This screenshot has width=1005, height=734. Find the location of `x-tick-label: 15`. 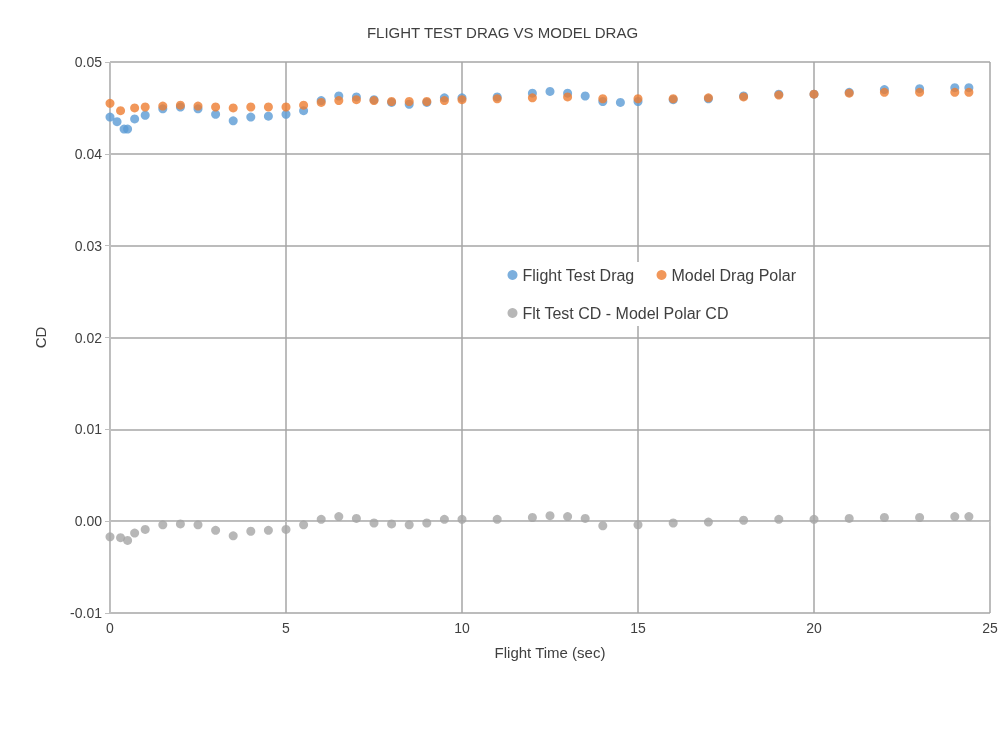

x-tick-label: 15 is located at coordinates (638, 628).